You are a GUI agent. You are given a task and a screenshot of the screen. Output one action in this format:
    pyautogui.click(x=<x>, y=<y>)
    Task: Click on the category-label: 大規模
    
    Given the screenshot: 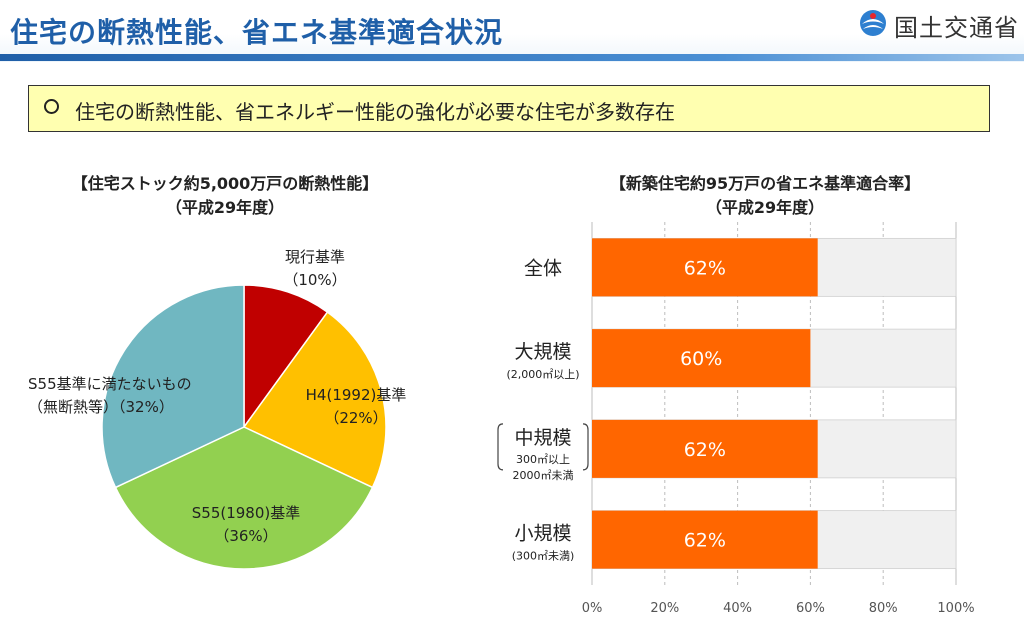 What is the action you would take?
    pyautogui.click(x=542, y=352)
    